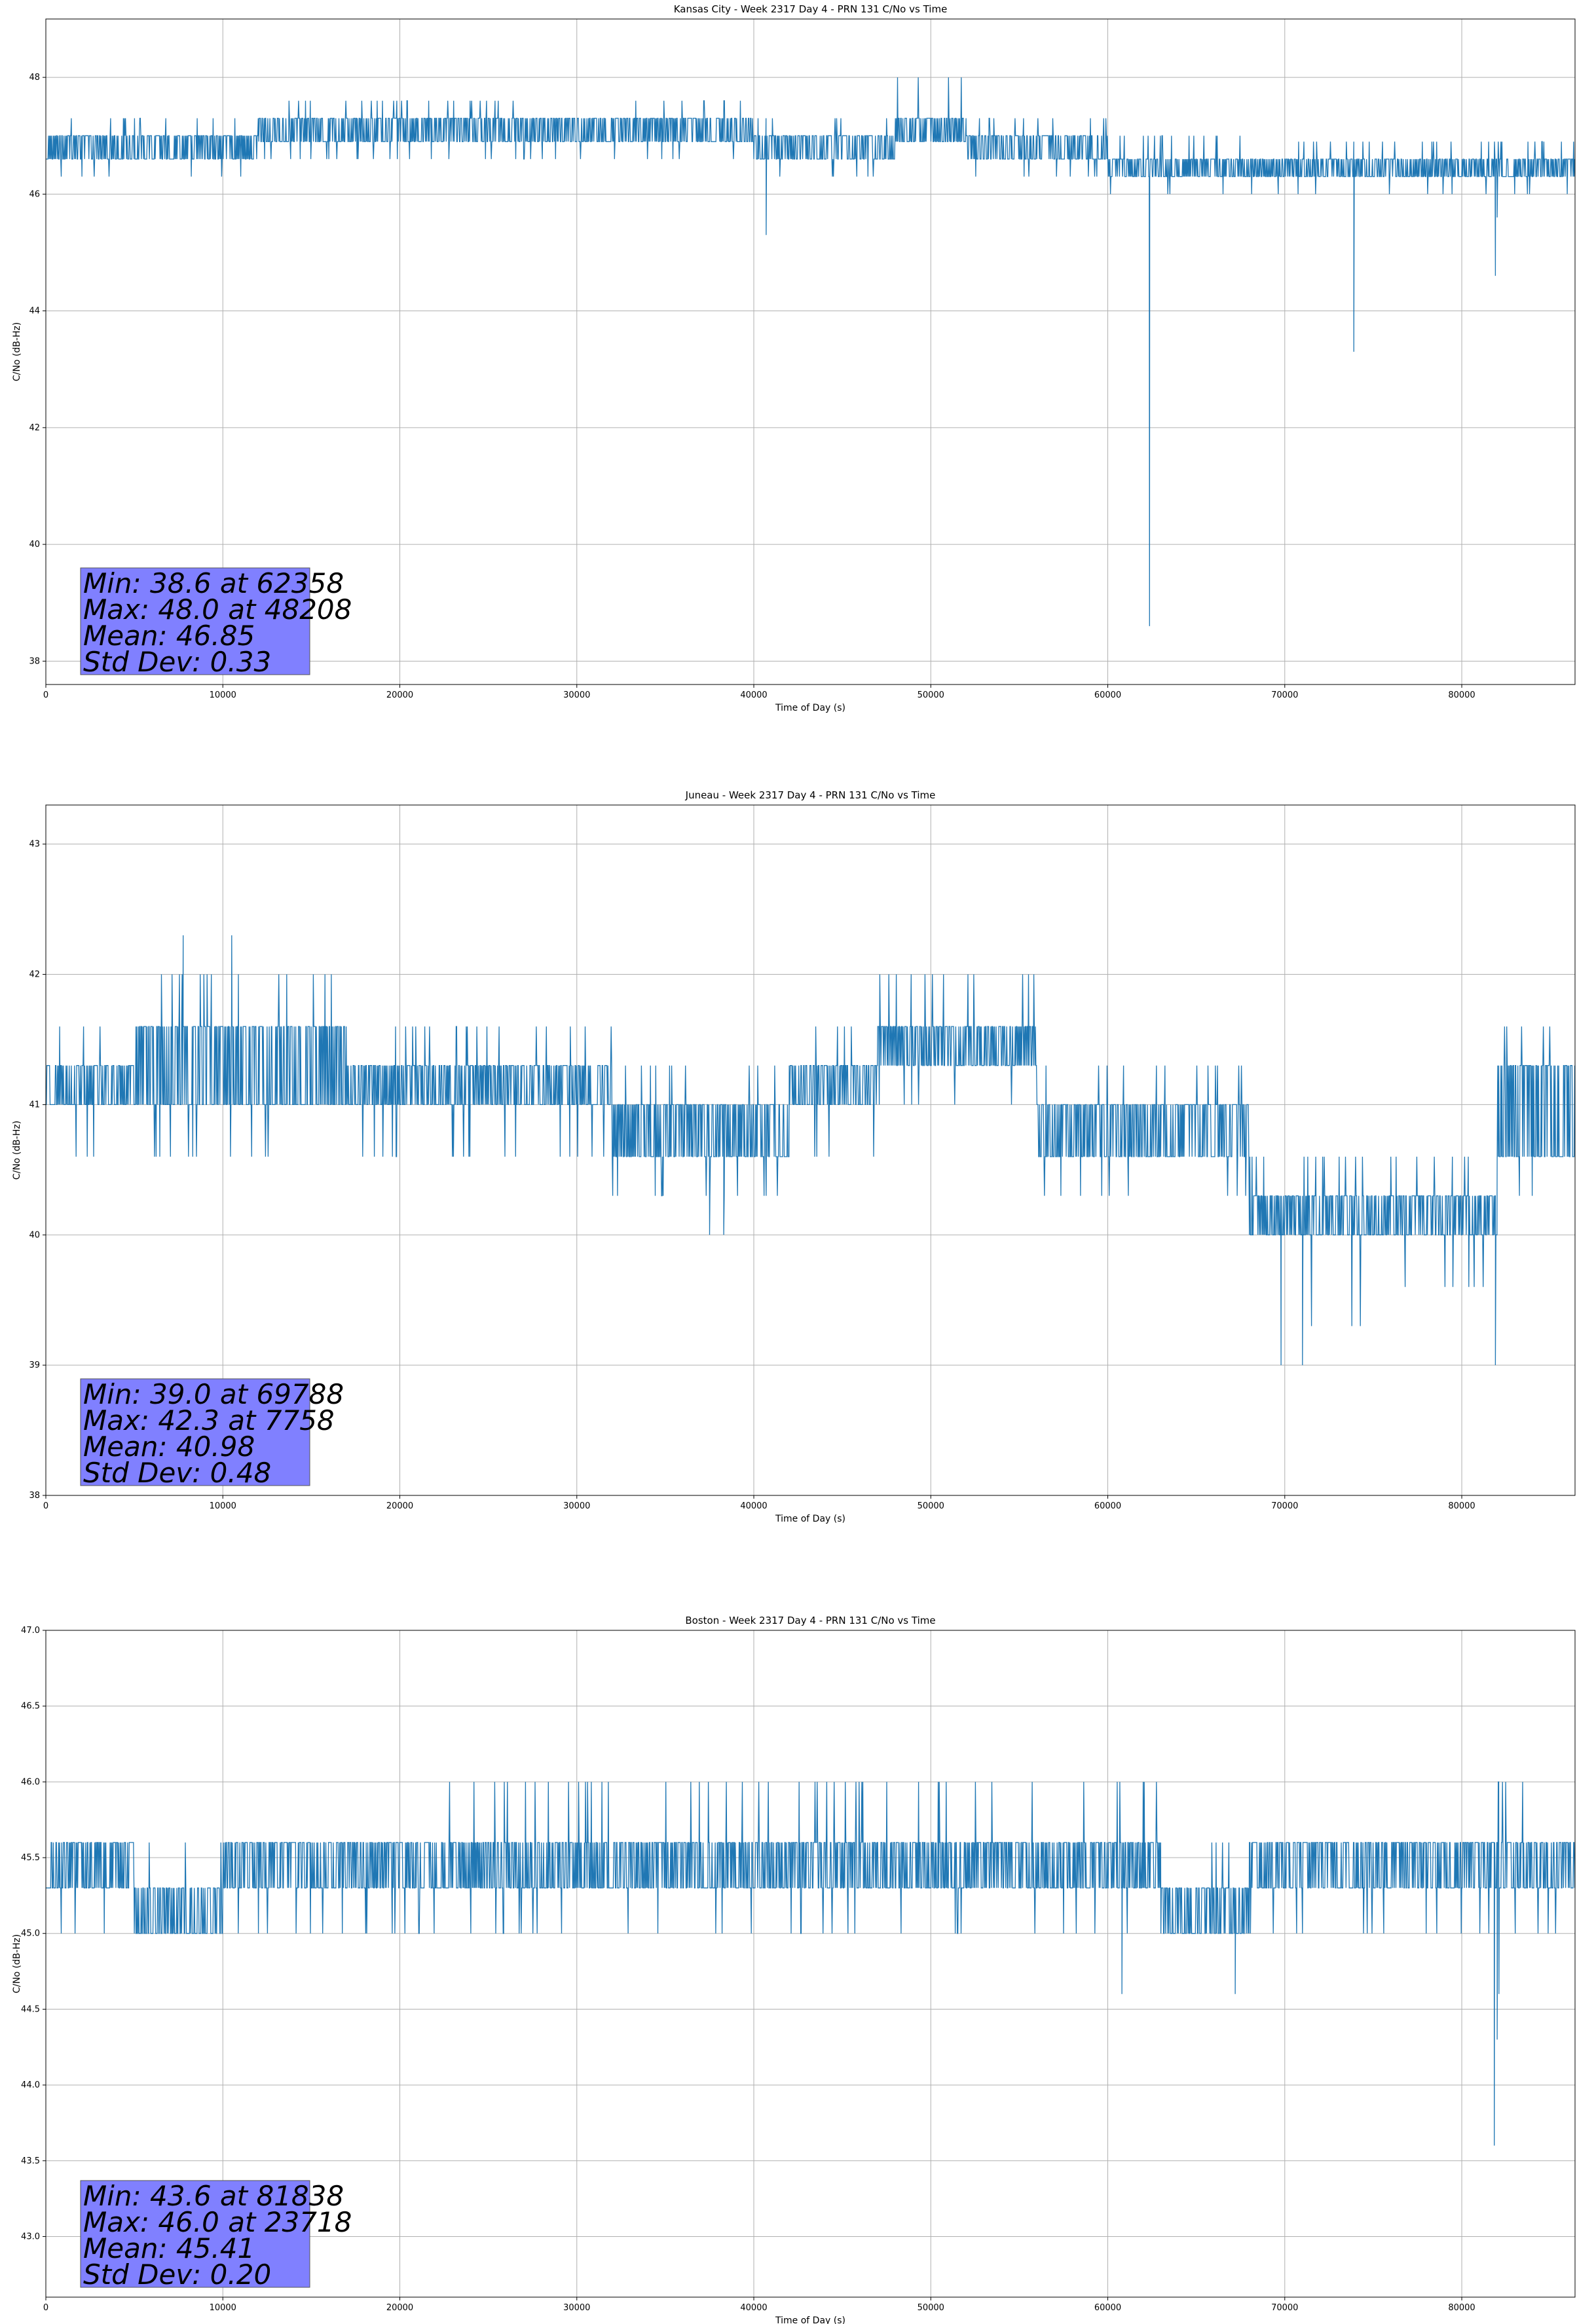 Image resolution: width=1577 pixels, height=2324 pixels. What do you see at coordinates (169, 2248) in the screenshot?
I see `stats-line: Mean: 45.41` at bounding box center [169, 2248].